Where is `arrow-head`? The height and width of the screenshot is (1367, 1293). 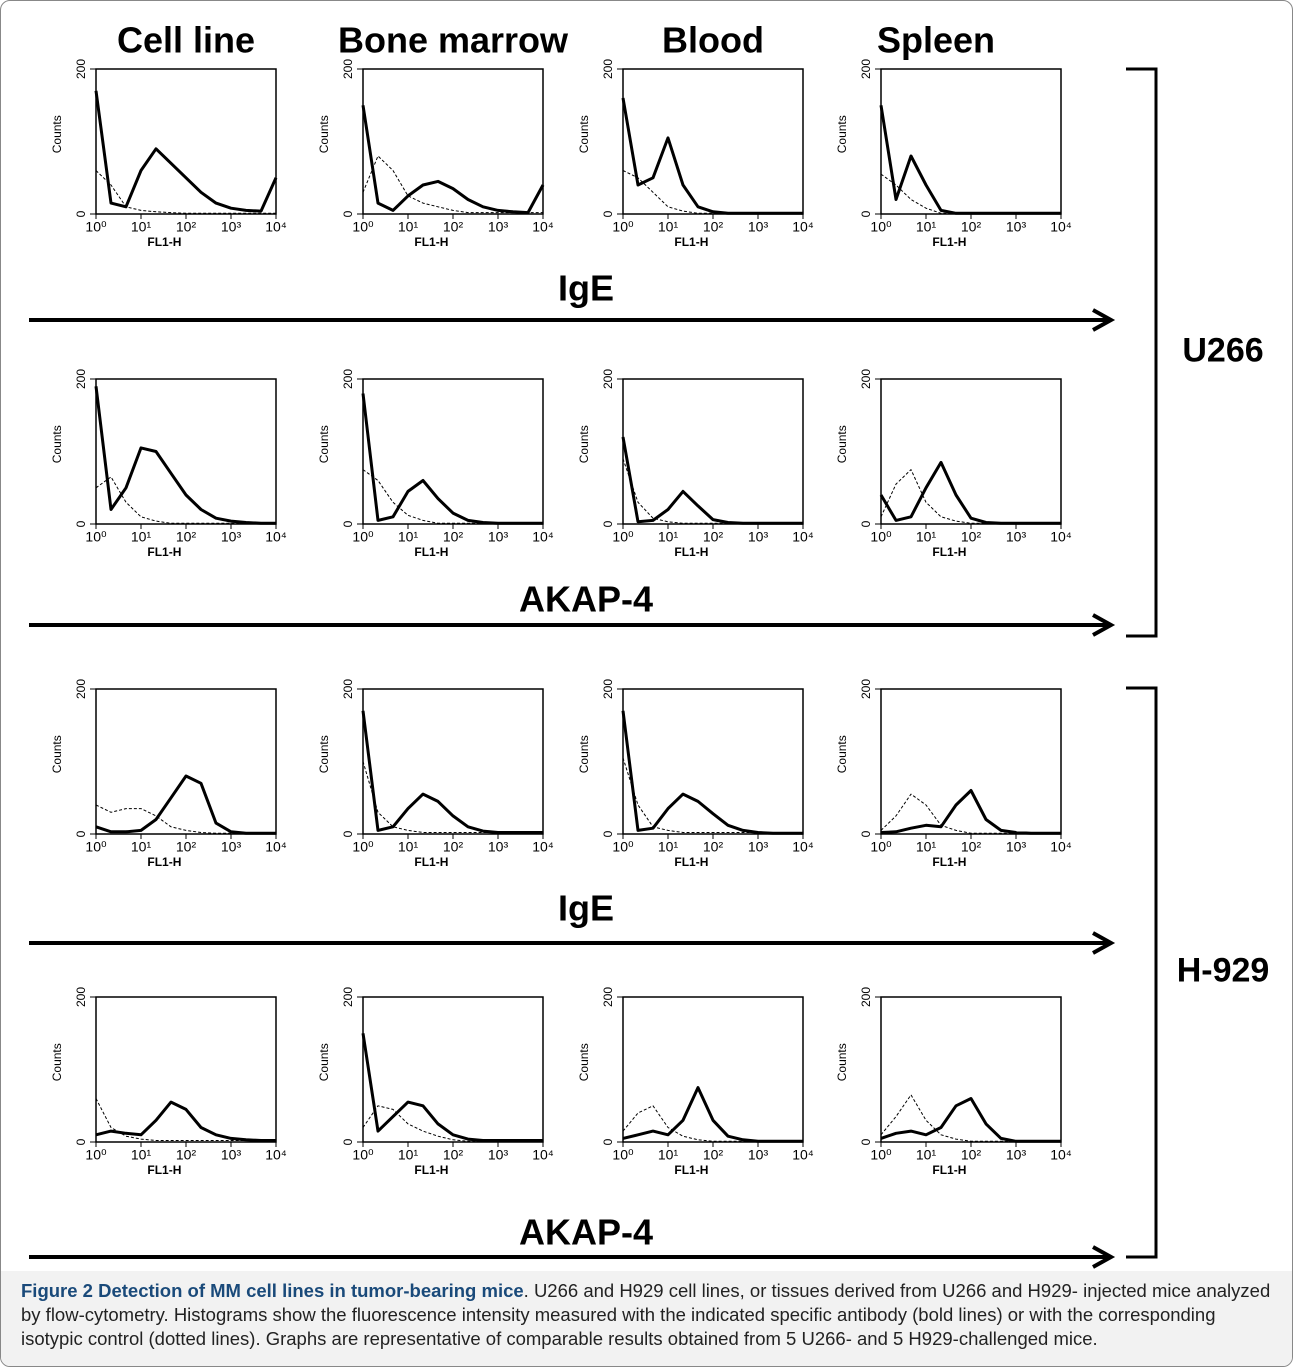
arrow-head is located at coordinates (1104, 943).